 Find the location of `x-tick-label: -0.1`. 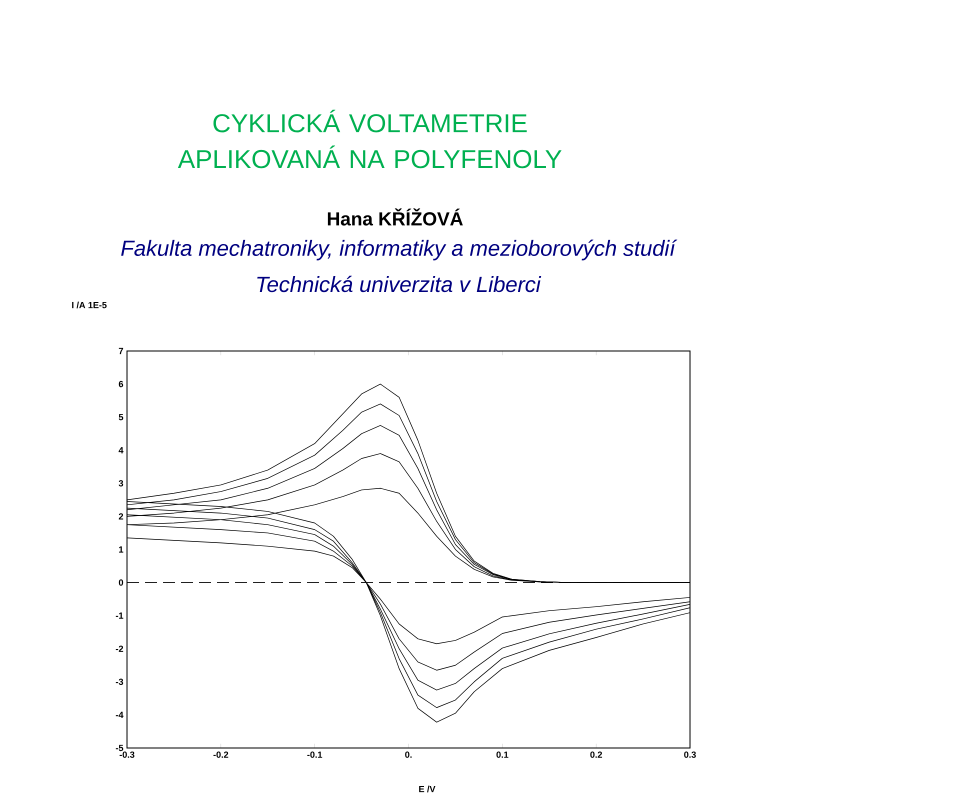

x-tick-label: -0.1 is located at coordinates (314, 755).